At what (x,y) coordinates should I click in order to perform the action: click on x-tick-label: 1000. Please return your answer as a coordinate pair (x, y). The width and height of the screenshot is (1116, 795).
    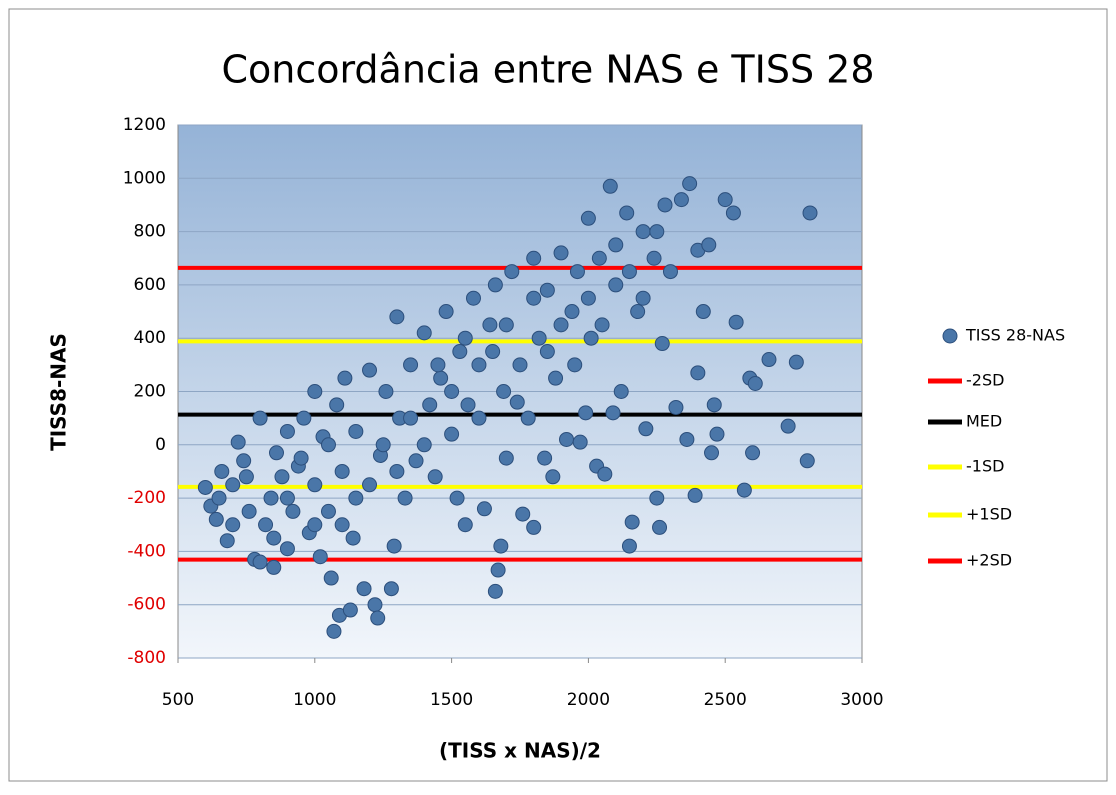
    Looking at the image, I should click on (314, 700).